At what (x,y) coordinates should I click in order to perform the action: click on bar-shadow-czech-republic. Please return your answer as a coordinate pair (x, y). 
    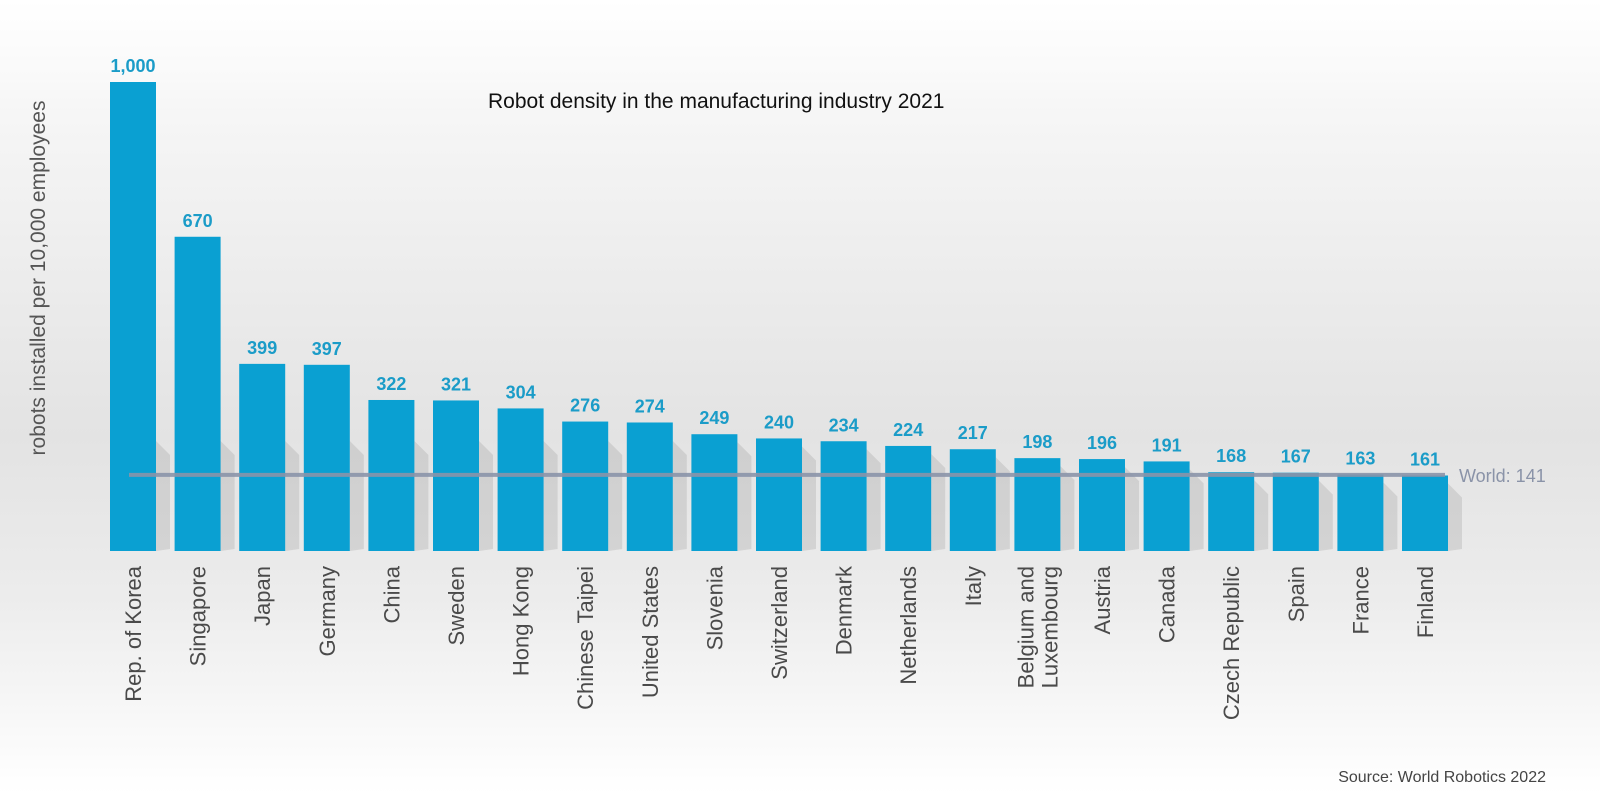
    Looking at the image, I should click on (1261, 515).